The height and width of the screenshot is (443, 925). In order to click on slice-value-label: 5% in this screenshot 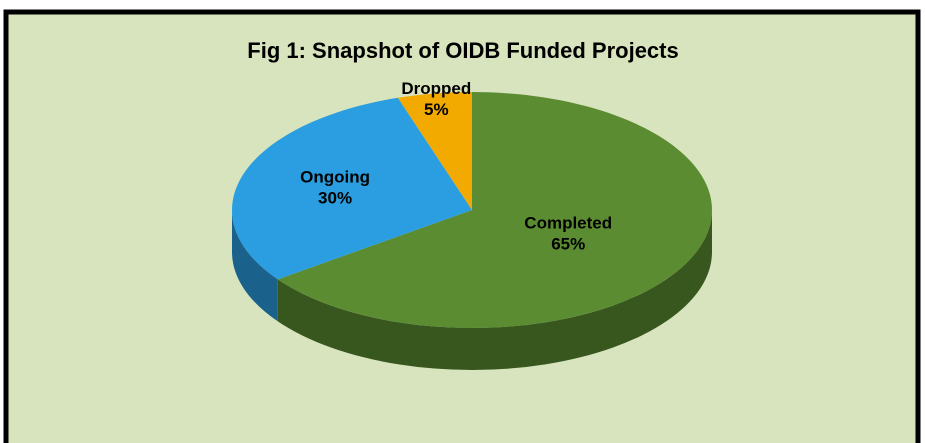, I will do `click(436, 109)`.